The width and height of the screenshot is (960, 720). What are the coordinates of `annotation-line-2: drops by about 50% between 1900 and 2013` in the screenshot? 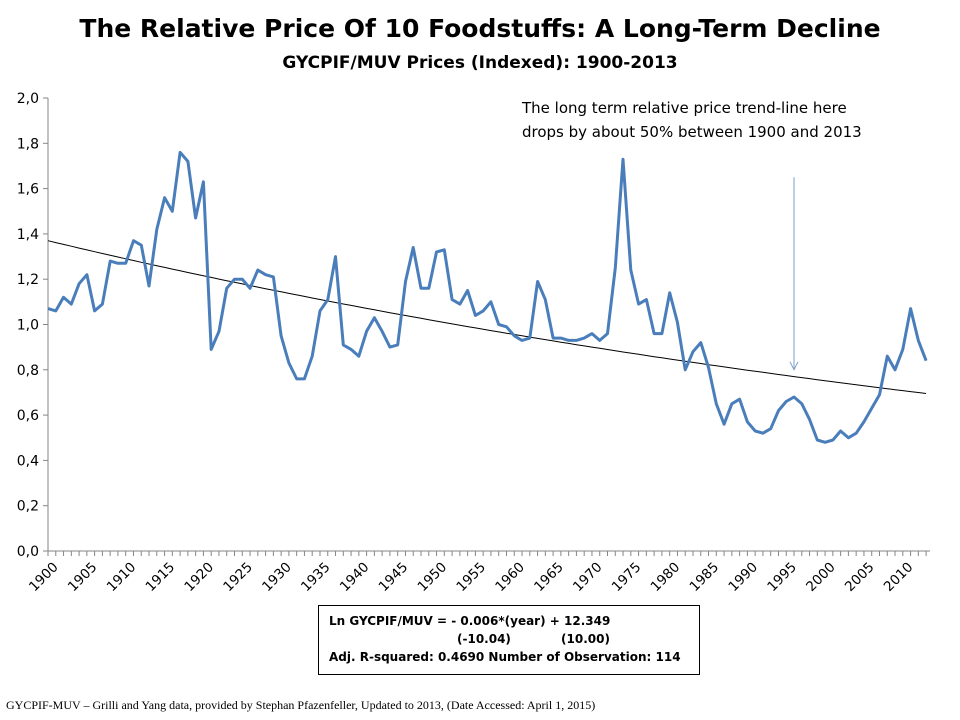 It's located at (692, 132).